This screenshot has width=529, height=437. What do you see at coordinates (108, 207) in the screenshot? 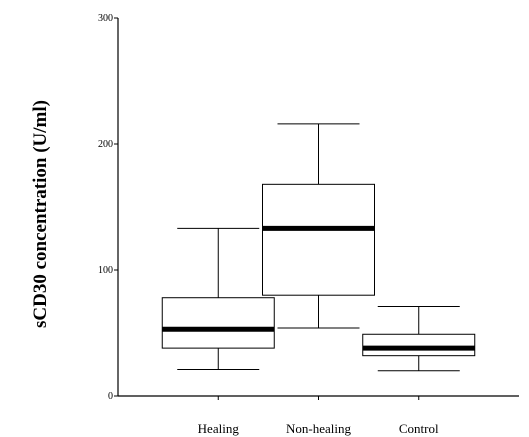
I see `y-axis-ticks: 0 100 200 300` at bounding box center [108, 207].